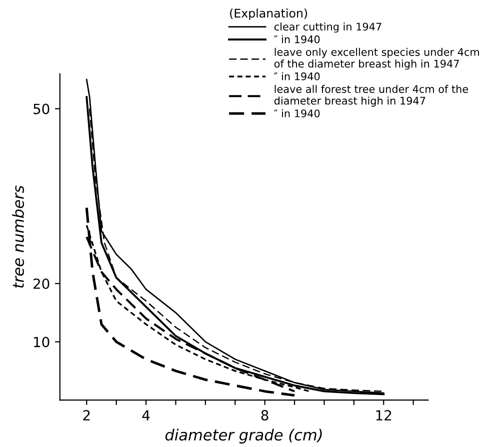 This screenshot has height=447, width=491. I want to click on y-tick-label: 50, so click(42, 109).